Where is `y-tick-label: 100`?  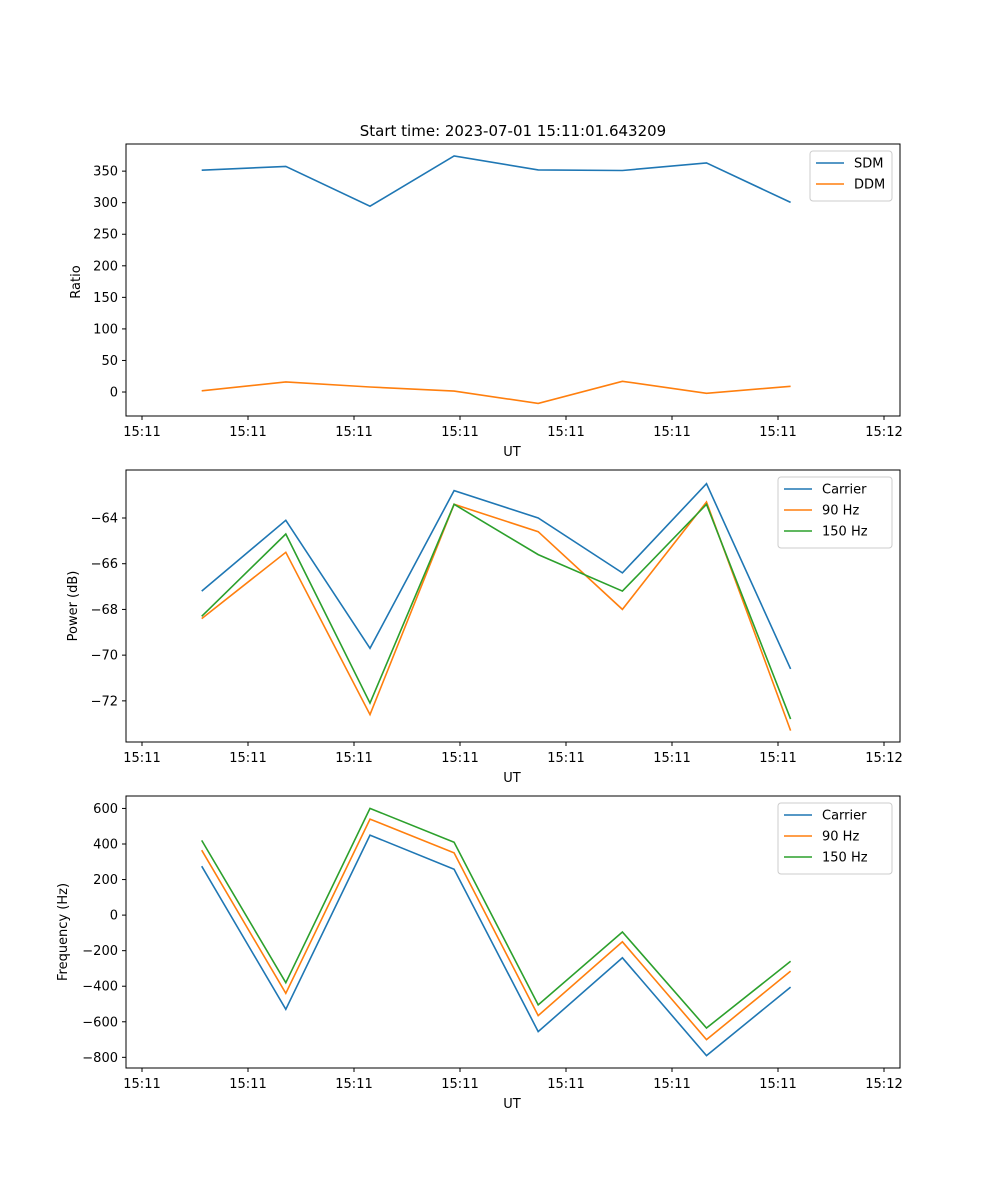 y-tick-label: 100 is located at coordinates (105, 329).